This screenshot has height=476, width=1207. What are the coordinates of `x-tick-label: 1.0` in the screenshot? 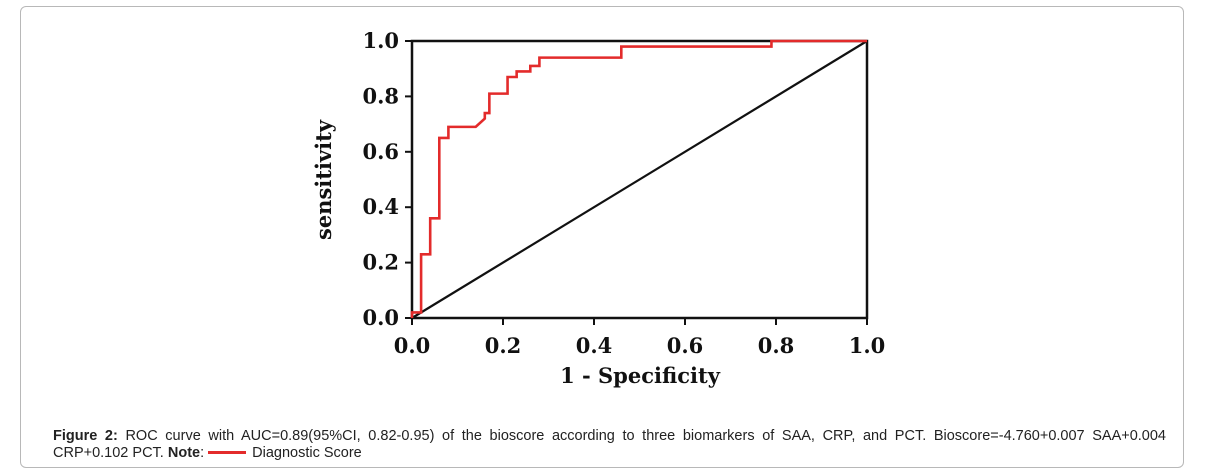 It's located at (867, 345).